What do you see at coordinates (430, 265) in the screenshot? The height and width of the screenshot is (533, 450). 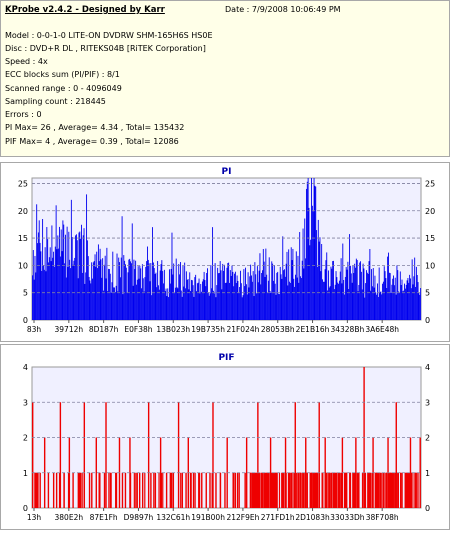 I see `y-tick-label-right: 10` at bounding box center [430, 265].